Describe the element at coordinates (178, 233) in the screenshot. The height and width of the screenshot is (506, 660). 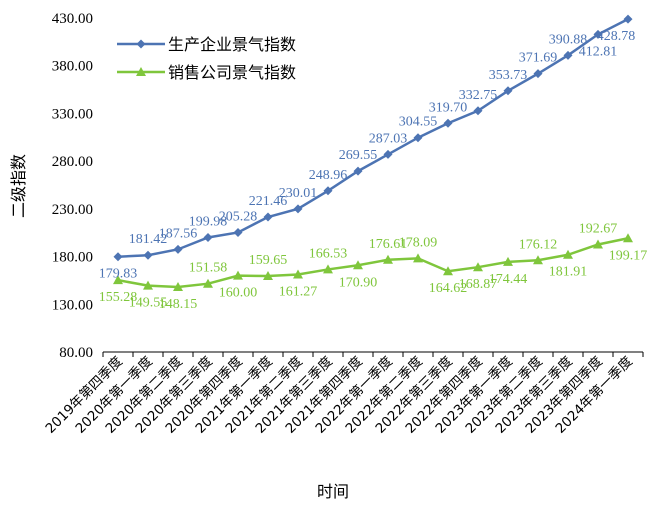
I see `data-label-production: 187.56` at that location.